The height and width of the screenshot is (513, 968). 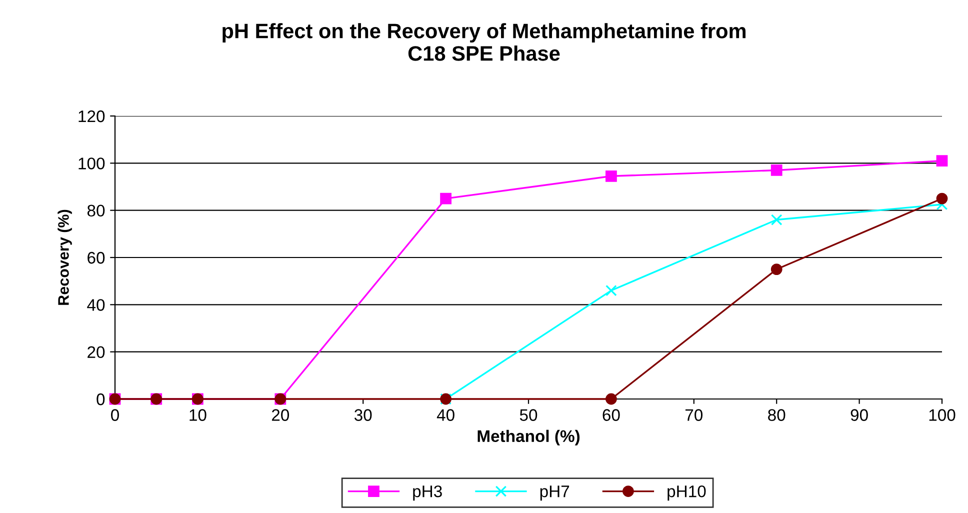 I want to click on x-tick-label: 50, so click(x=529, y=415).